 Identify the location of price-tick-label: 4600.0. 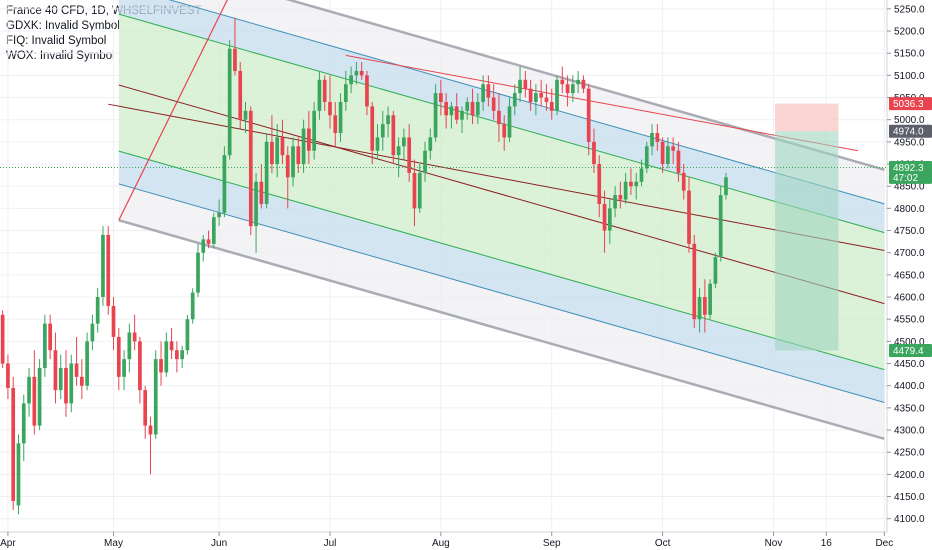
(909, 298).